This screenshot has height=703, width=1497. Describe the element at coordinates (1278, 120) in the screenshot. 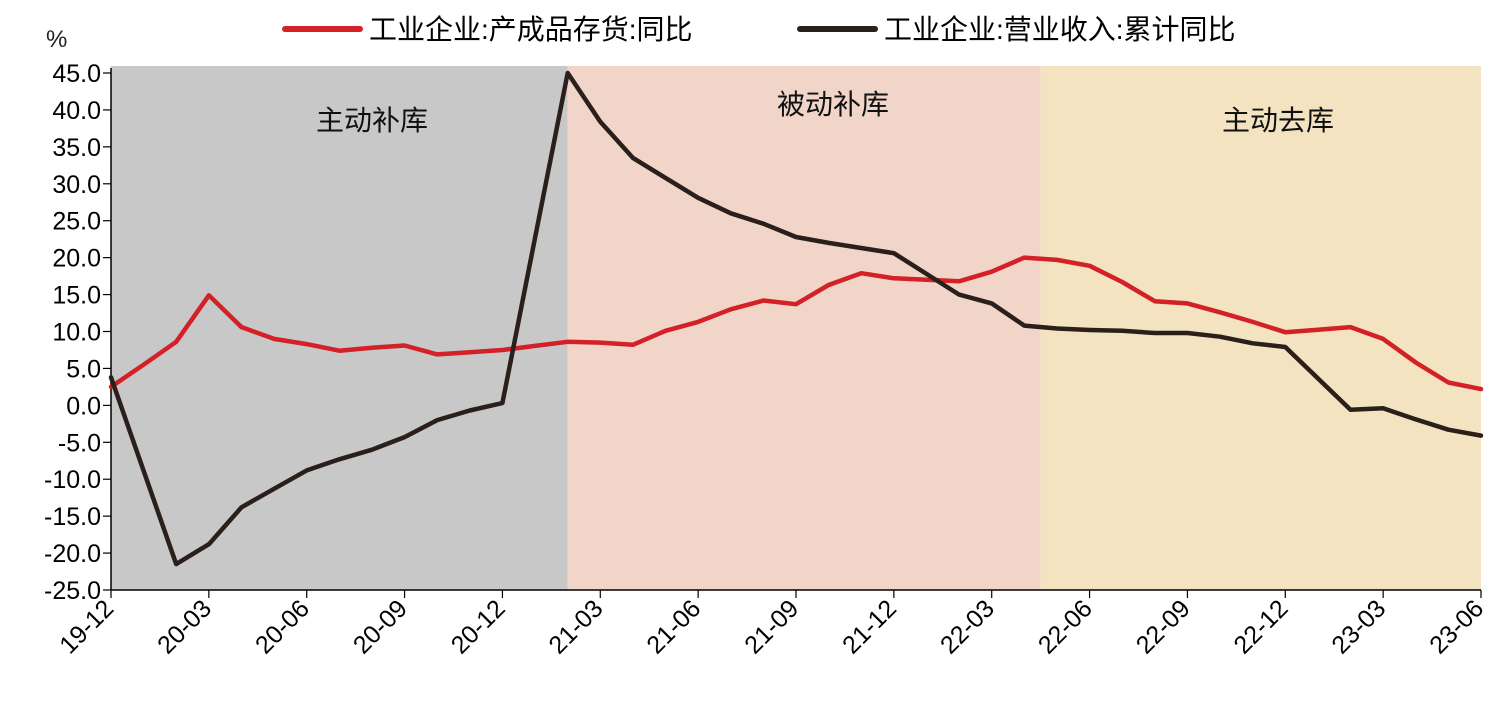

I see `region-label: 主动去库` at that location.